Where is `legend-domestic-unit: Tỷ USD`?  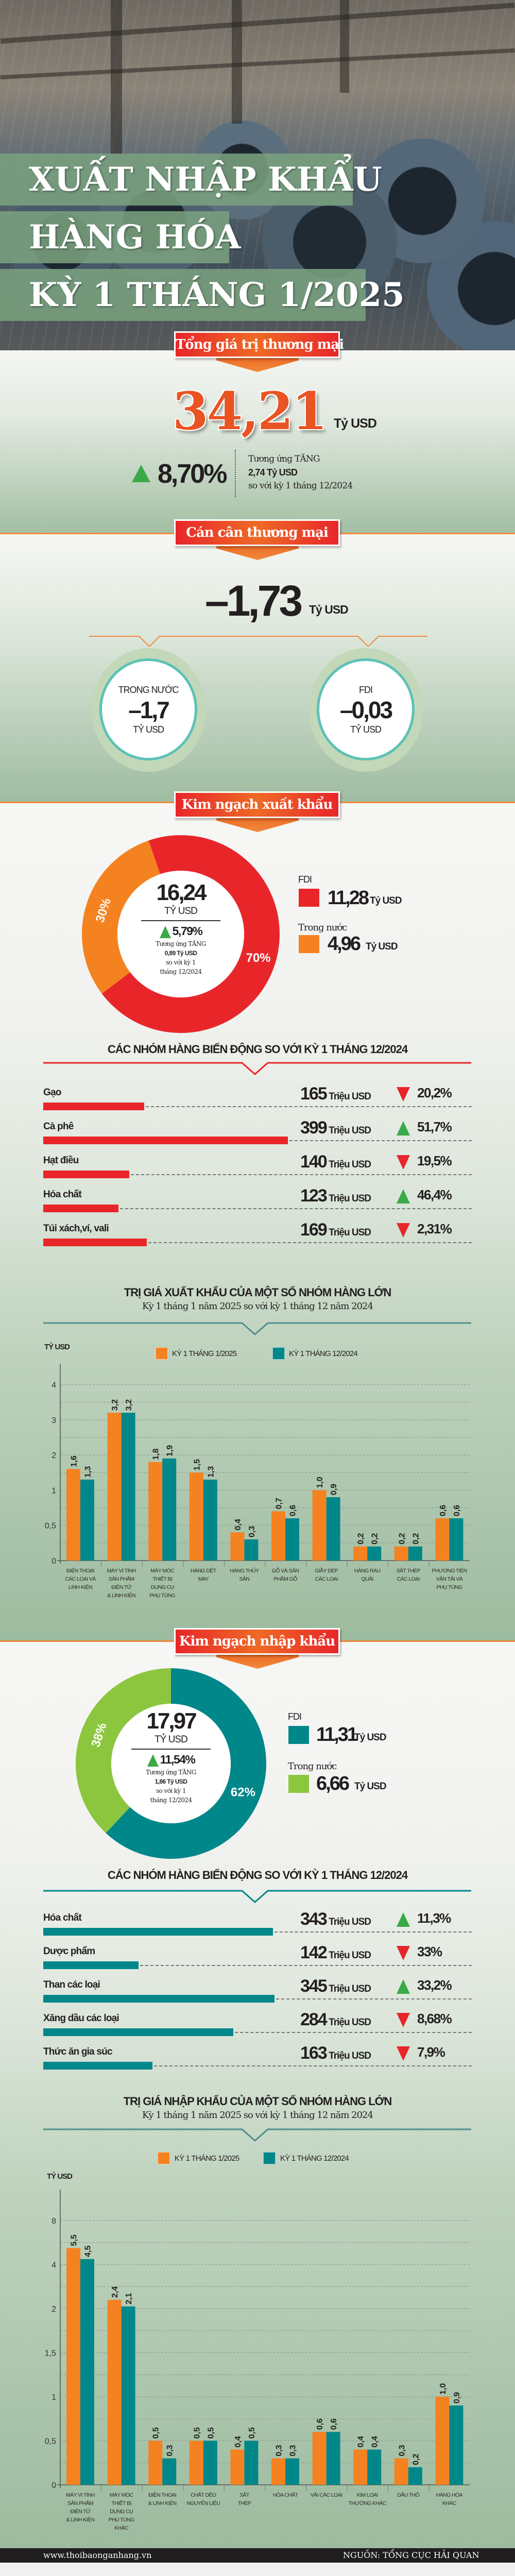
legend-domestic-unit: Tỷ USD is located at coordinates (370, 1786).